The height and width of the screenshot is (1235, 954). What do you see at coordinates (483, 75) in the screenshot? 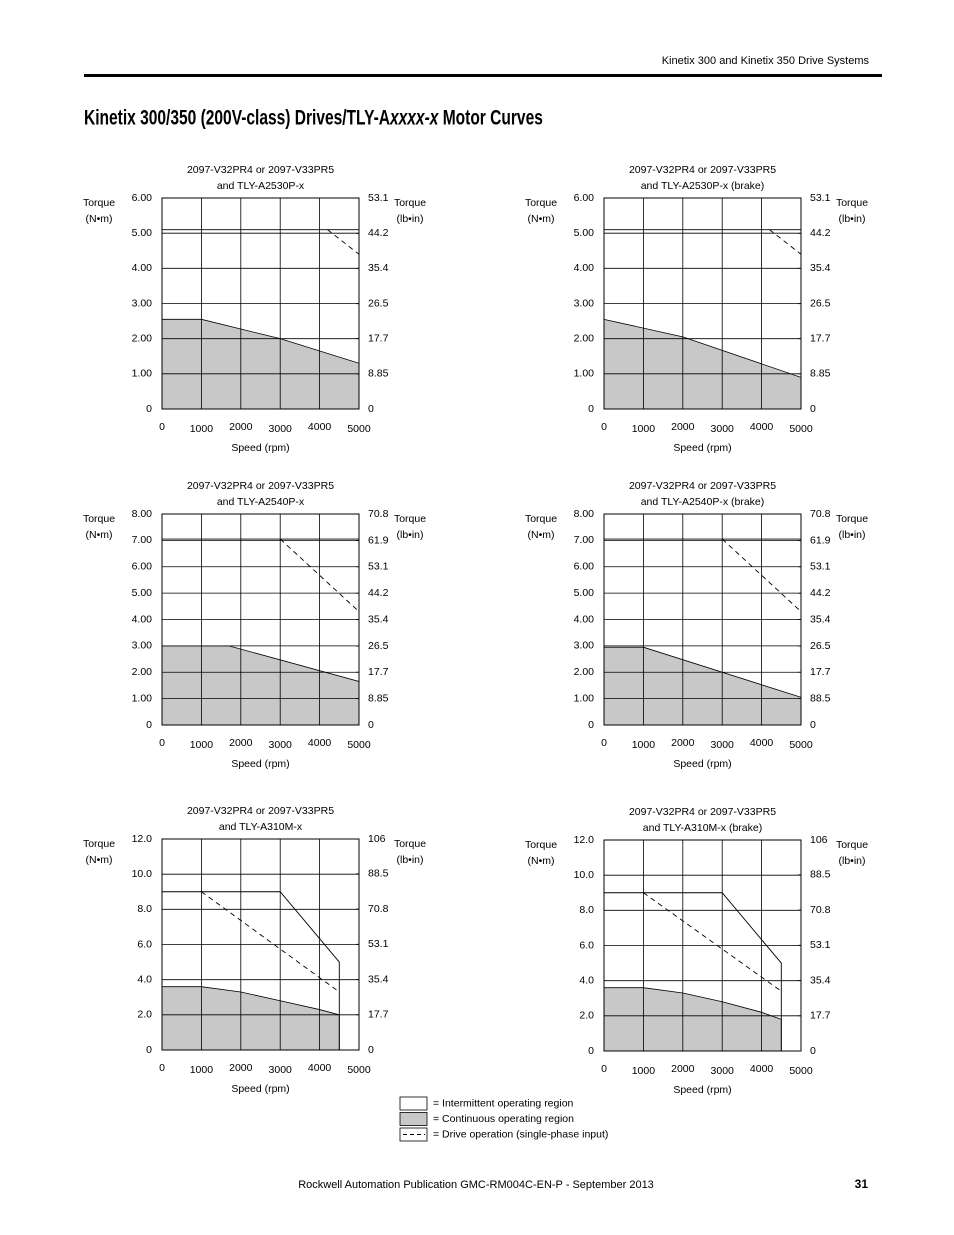
I see `header-rule` at bounding box center [483, 75].